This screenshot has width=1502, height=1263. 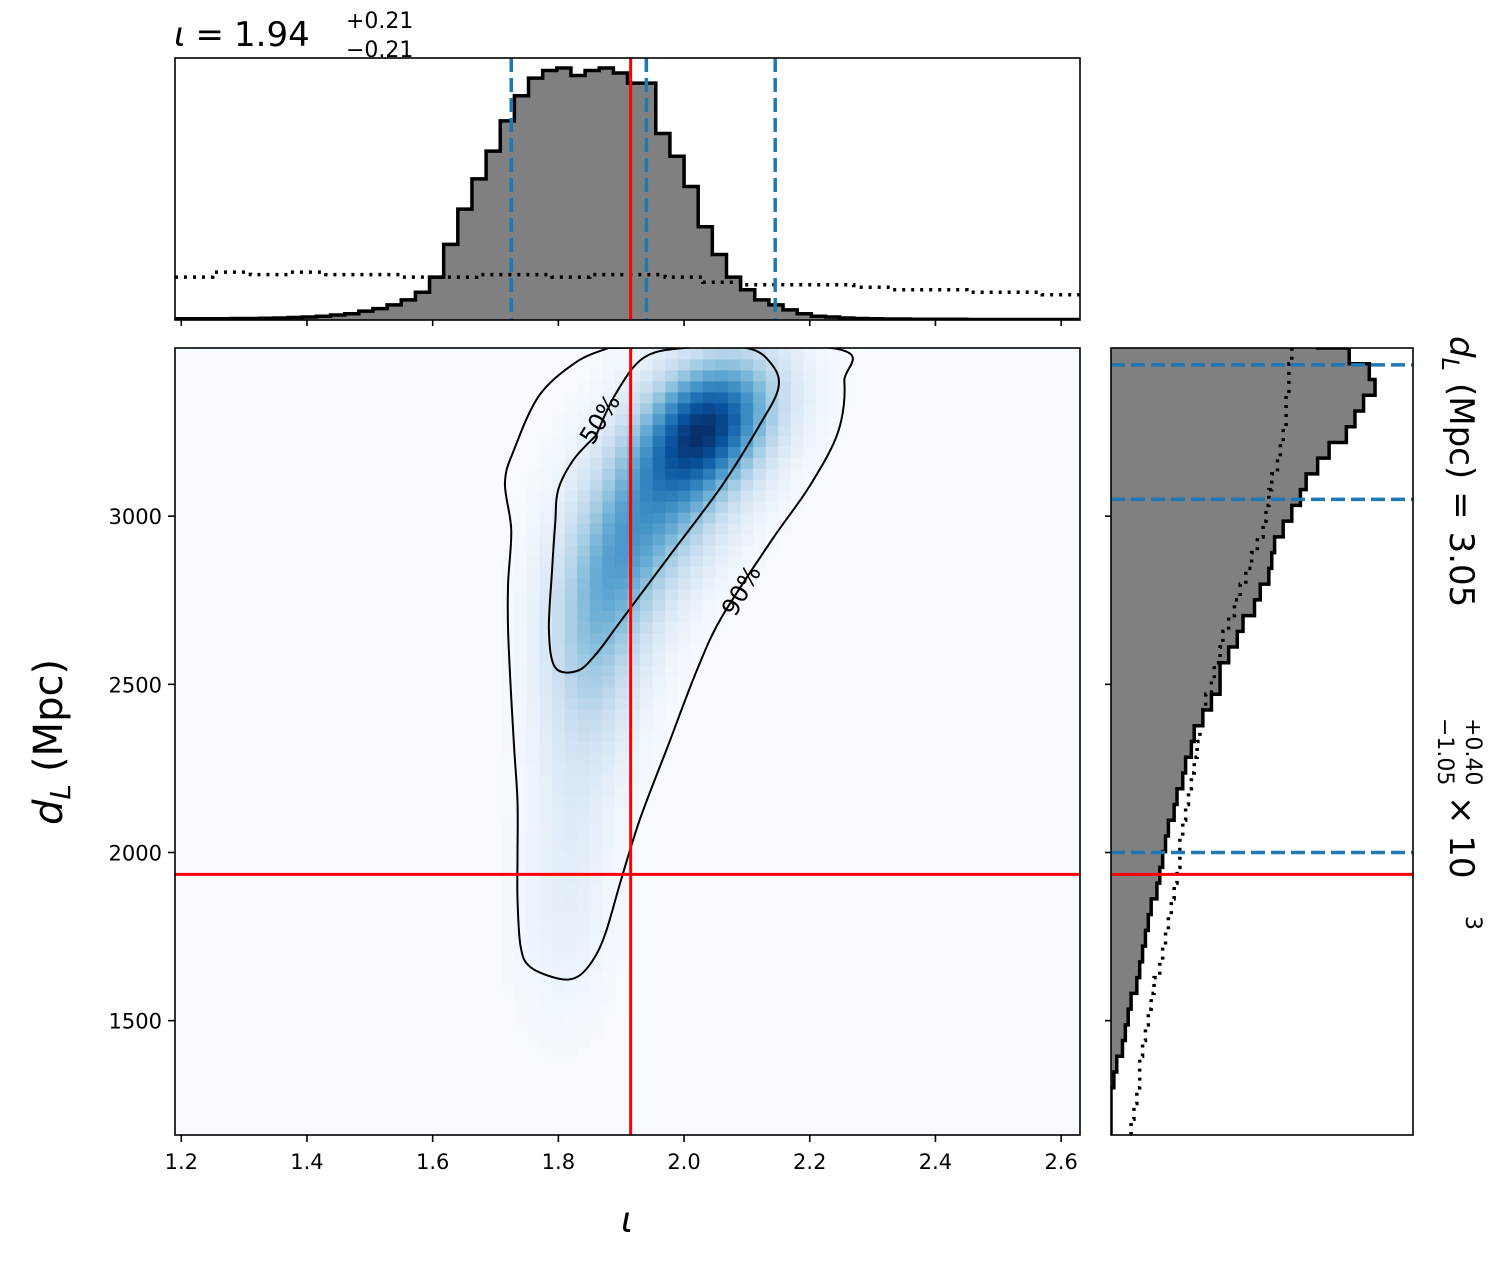 What do you see at coordinates (627, 189) in the screenshot?
I see `top-panel-frame` at bounding box center [627, 189].